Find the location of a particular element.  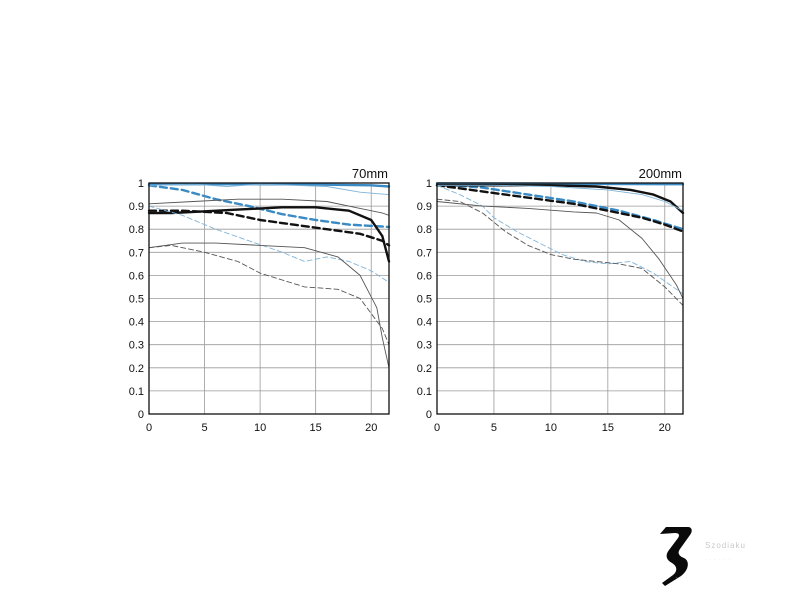

svg-text: Szodiaku is located at coordinates (725, 545).